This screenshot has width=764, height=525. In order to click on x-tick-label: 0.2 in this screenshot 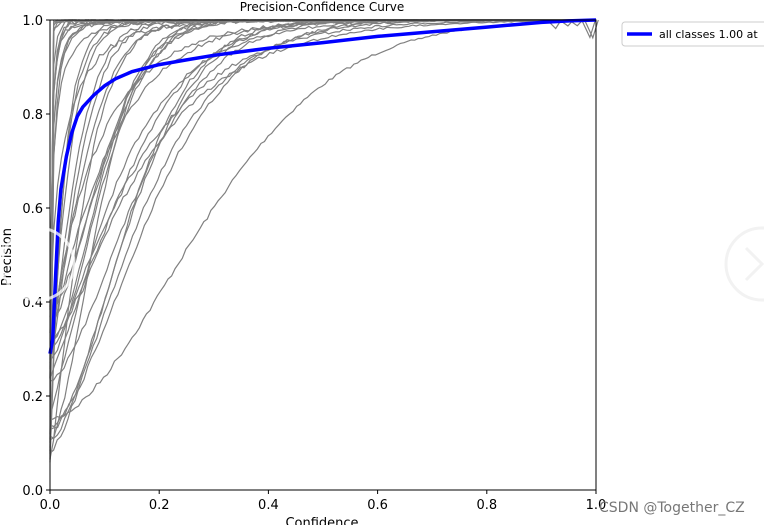, I will do `click(159, 505)`.